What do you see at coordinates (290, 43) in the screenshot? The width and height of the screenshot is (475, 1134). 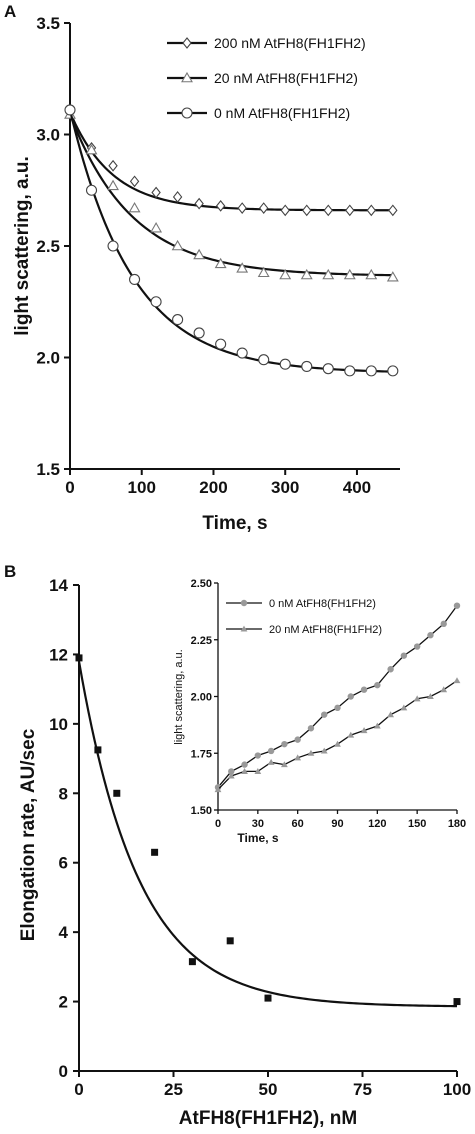 I see `chart-a-legend-label: 200 nM AtFH8(FH1FH2)` at bounding box center [290, 43].